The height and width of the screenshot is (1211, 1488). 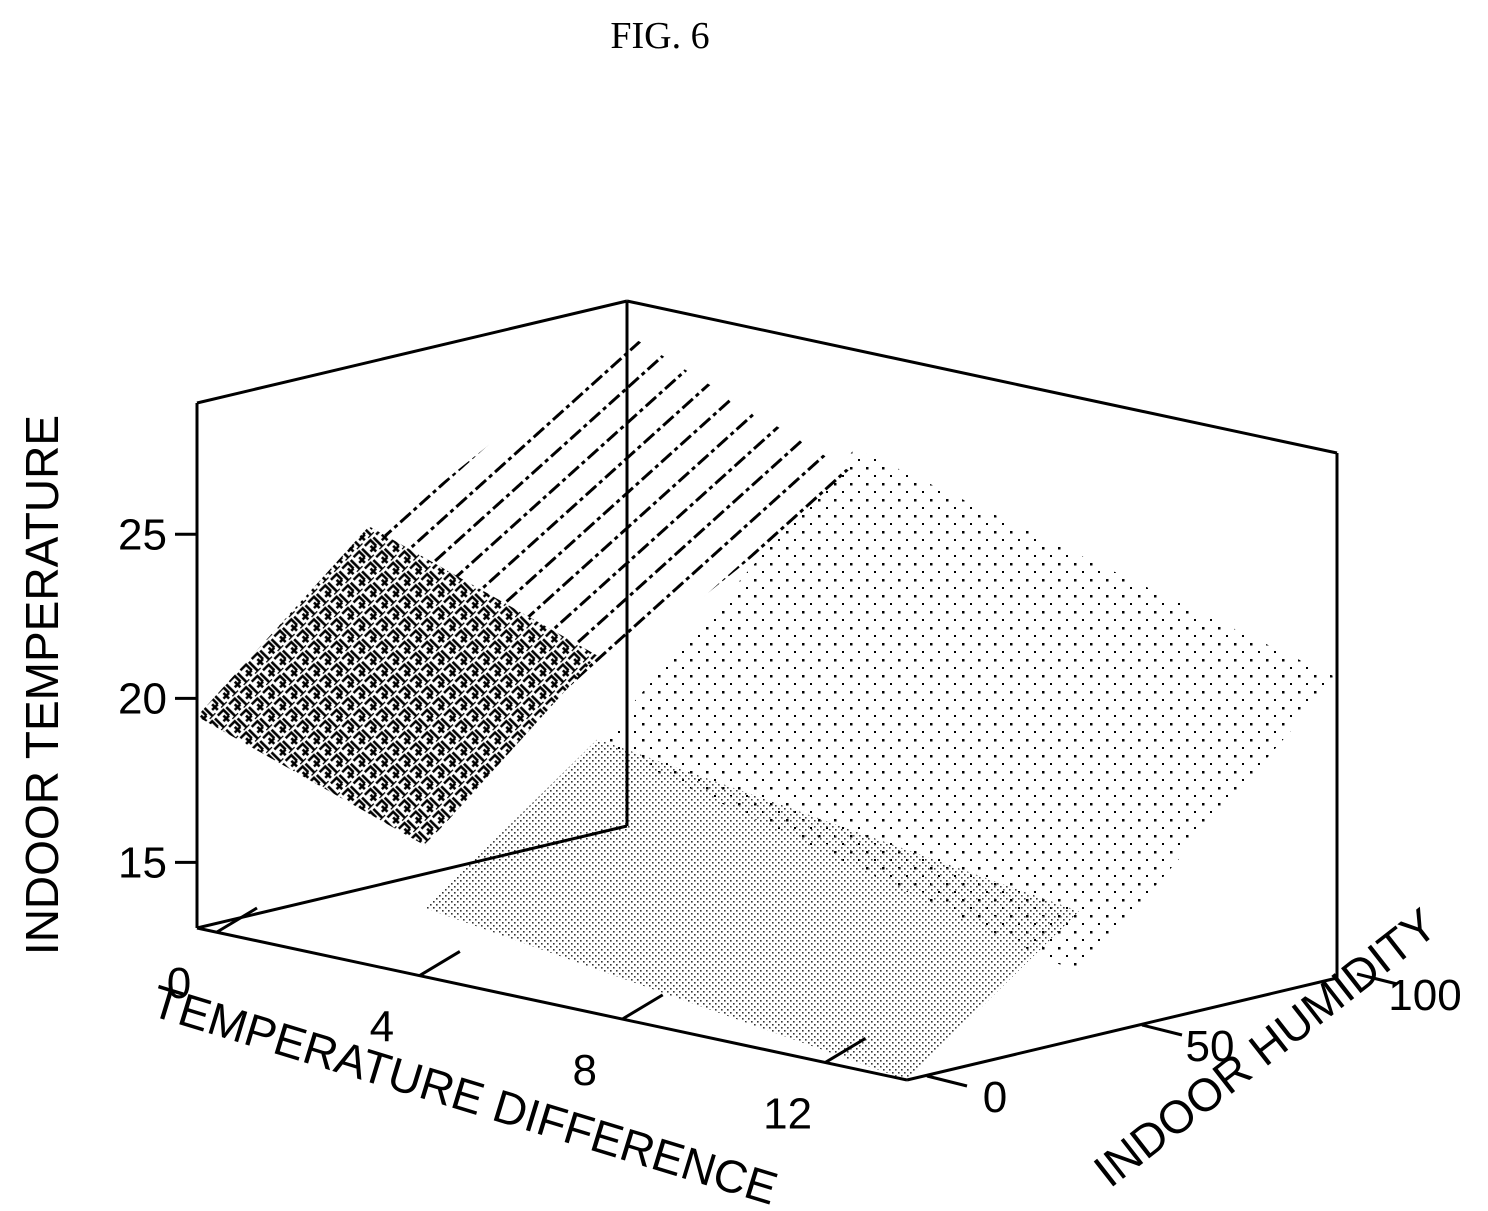 I want to click on z-axis-label: INDOOR TEMPERATURE, so click(x=42, y=685).